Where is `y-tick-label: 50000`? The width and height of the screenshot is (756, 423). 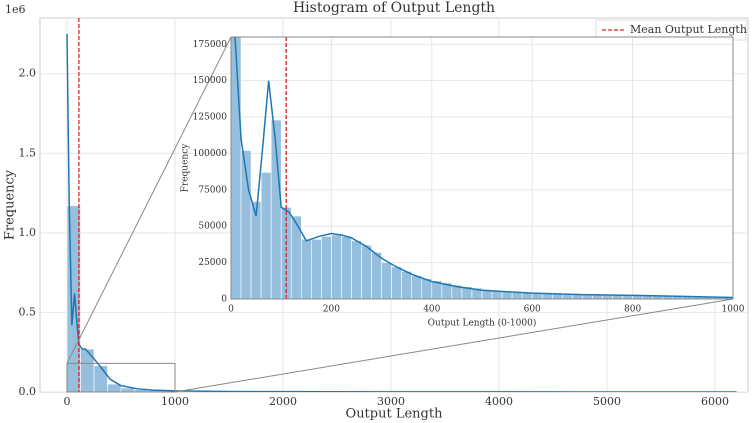 y-tick-label: 50000 is located at coordinates (212, 227).